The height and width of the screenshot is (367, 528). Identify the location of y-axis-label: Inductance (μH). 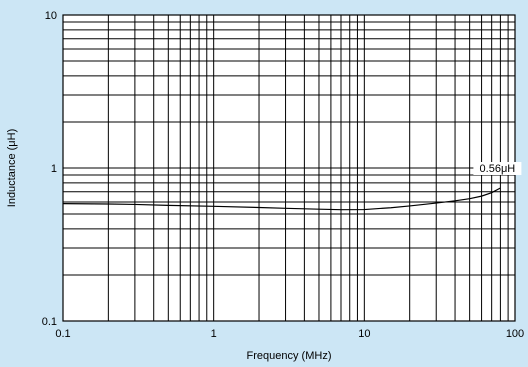
(12, 168).